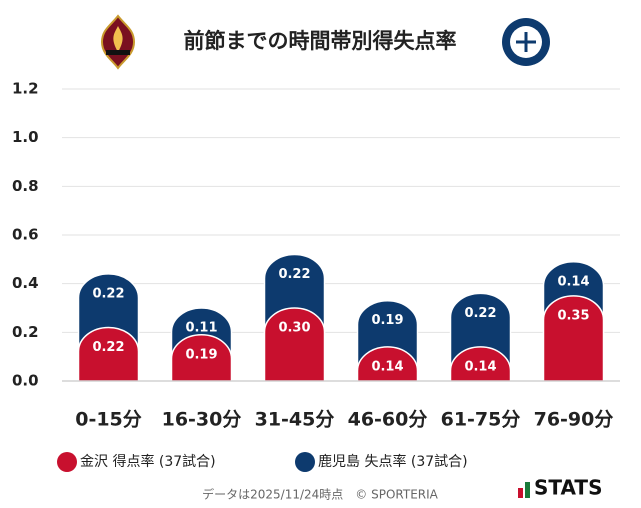  What do you see at coordinates (25, 283) in the screenshot?
I see `y-tick-label: 0.4` at bounding box center [25, 283].